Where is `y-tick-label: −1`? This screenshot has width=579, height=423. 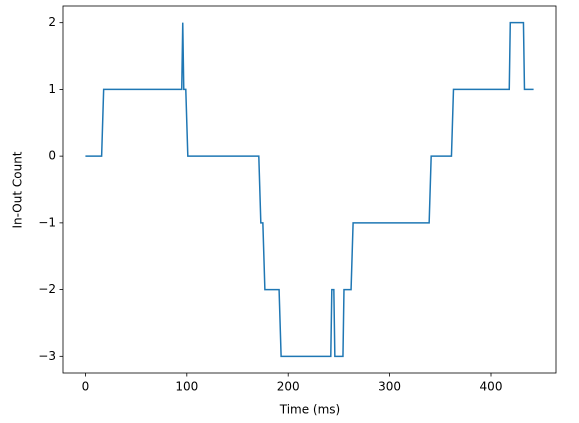 y-tick-label: −1 is located at coordinates (47, 222).